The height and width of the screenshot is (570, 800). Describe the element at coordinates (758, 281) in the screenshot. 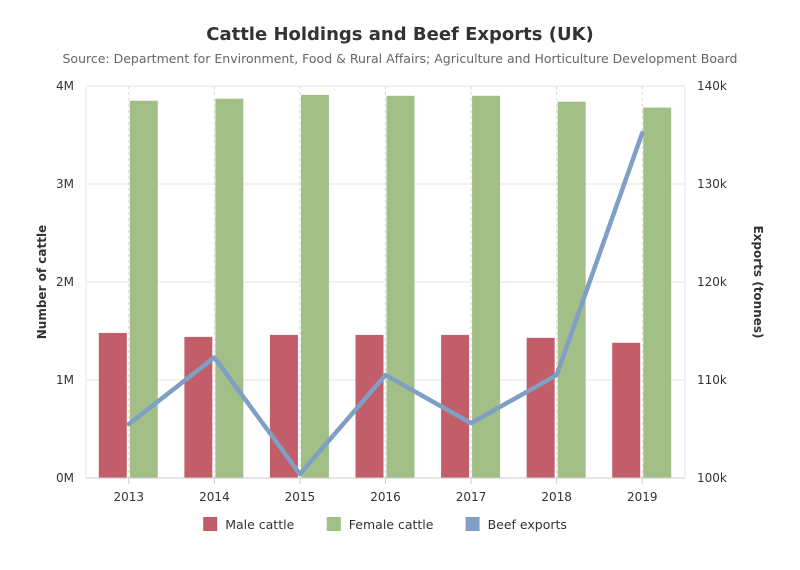

I see `y-right-axis-title: Exports (tonnes)` at that location.